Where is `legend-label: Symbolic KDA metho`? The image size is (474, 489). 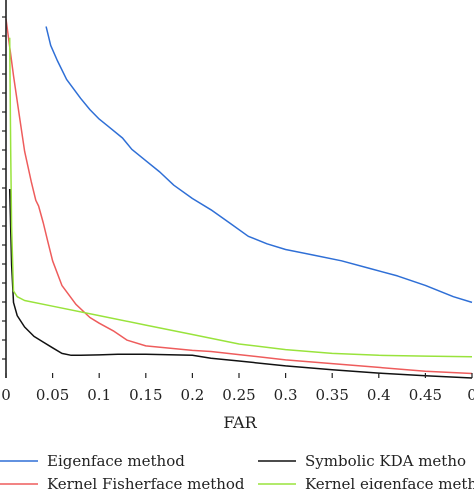 legend-label: Symbolic KDA metho is located at coordinates (385, 461).